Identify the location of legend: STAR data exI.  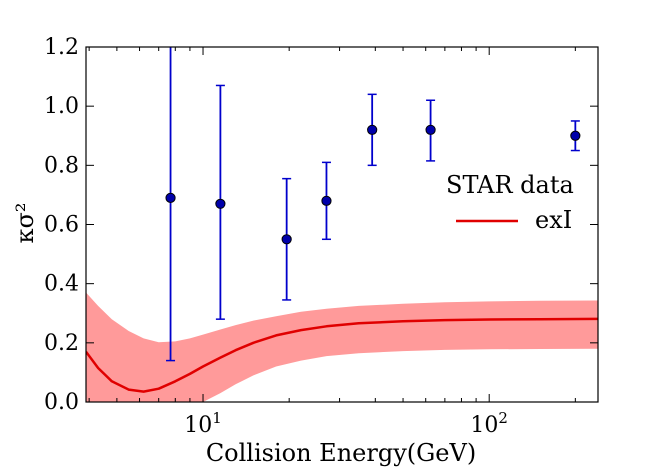
(510, 202).